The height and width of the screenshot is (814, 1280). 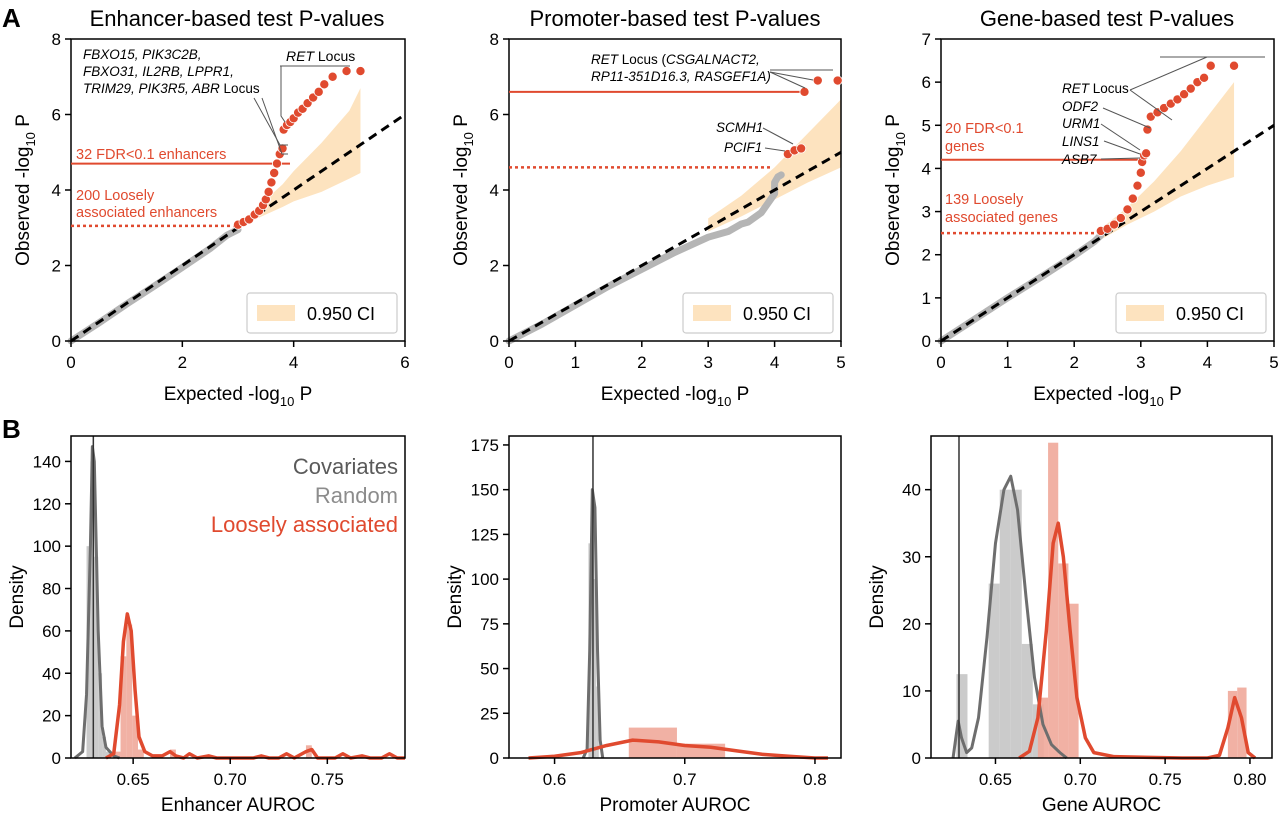 What do you see at coordinates (334, 56) in the screenshot?
I see `ret-locus-suffix: Locus` at bounding box center [334, 56].